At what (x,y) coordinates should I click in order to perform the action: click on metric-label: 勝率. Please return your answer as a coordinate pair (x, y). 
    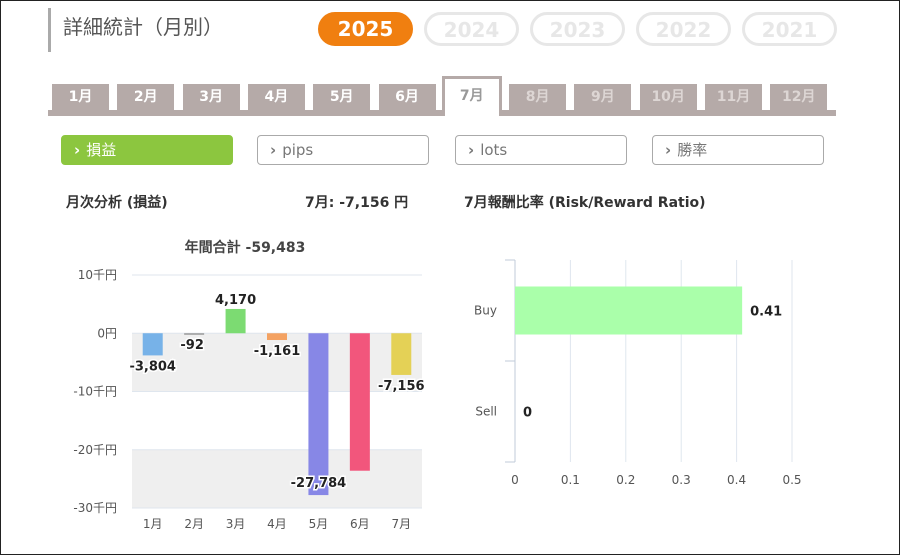
    Looking at the image, I should click on (692, 150).